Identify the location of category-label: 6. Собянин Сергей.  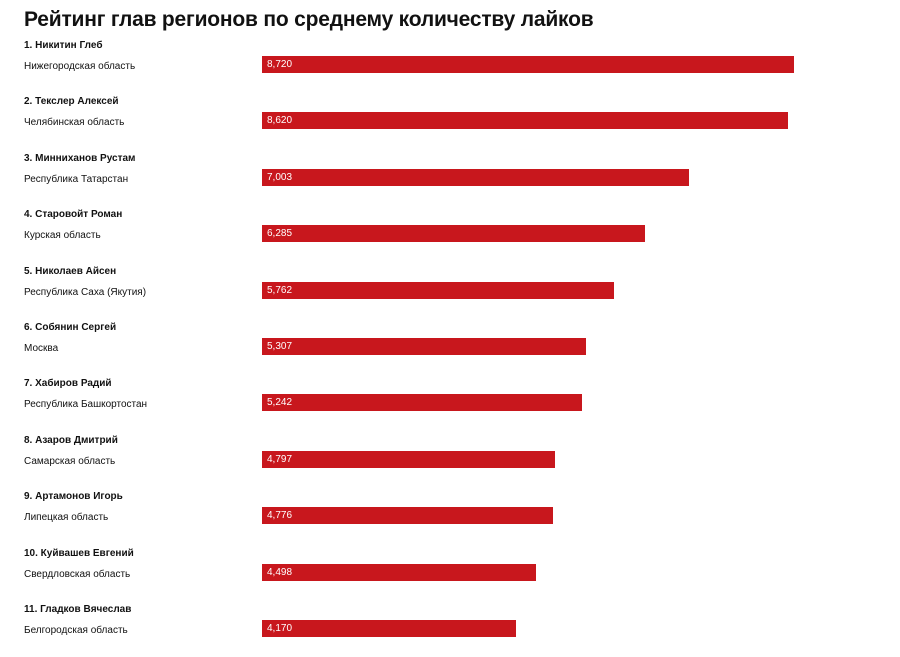
(70, 327).